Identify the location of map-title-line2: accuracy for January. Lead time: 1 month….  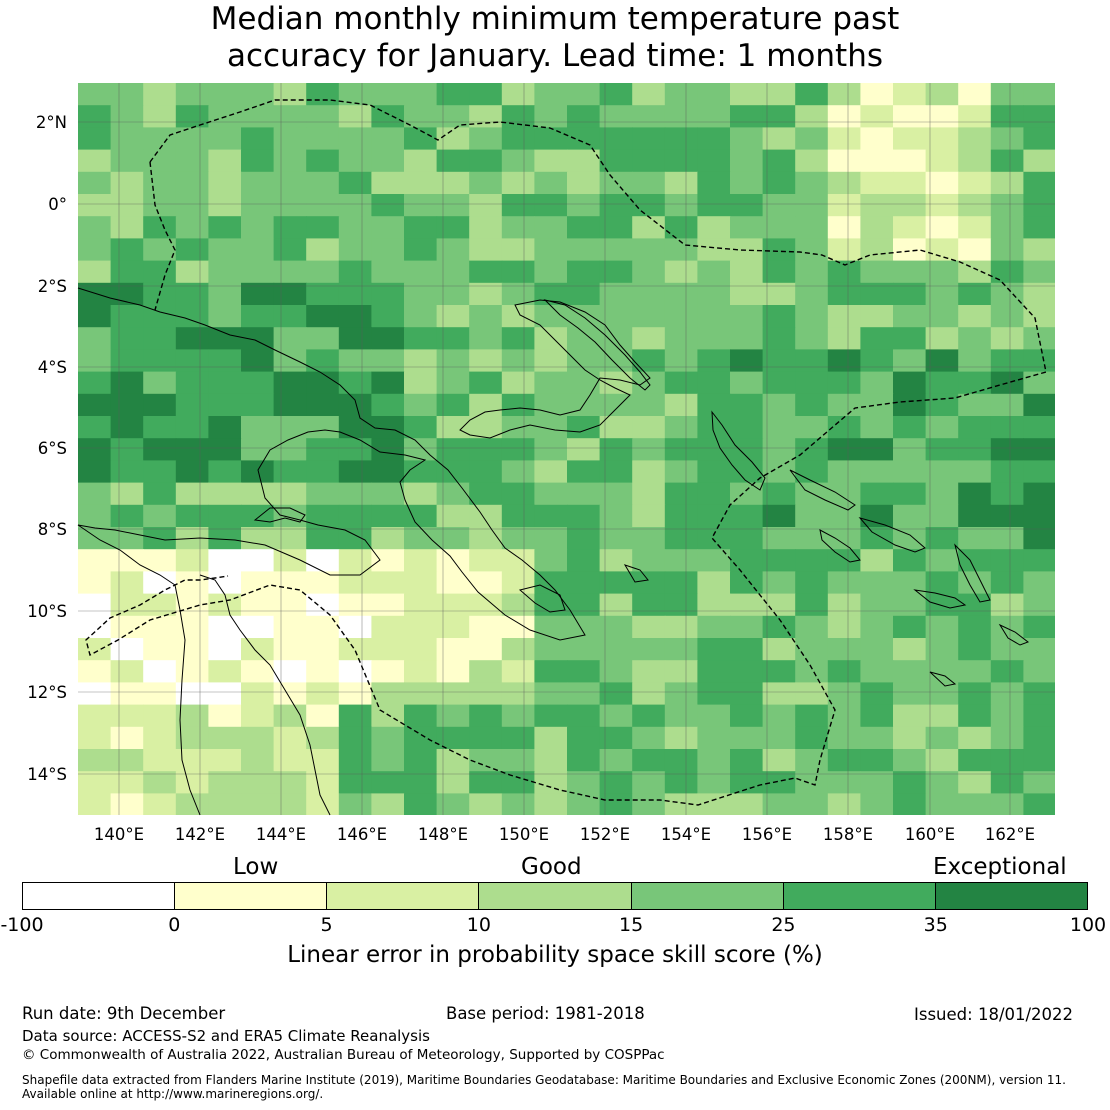
(554, 56).